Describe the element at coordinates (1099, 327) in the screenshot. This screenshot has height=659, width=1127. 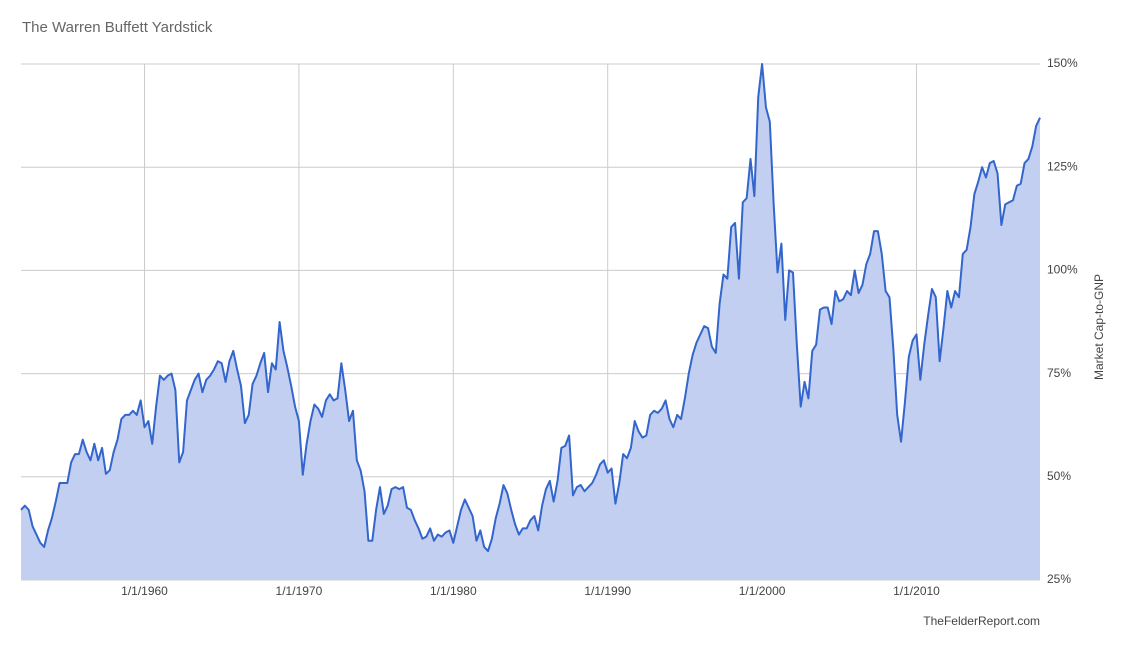
I see `y-axis-label: Market Cap-to-GNP` at that location.